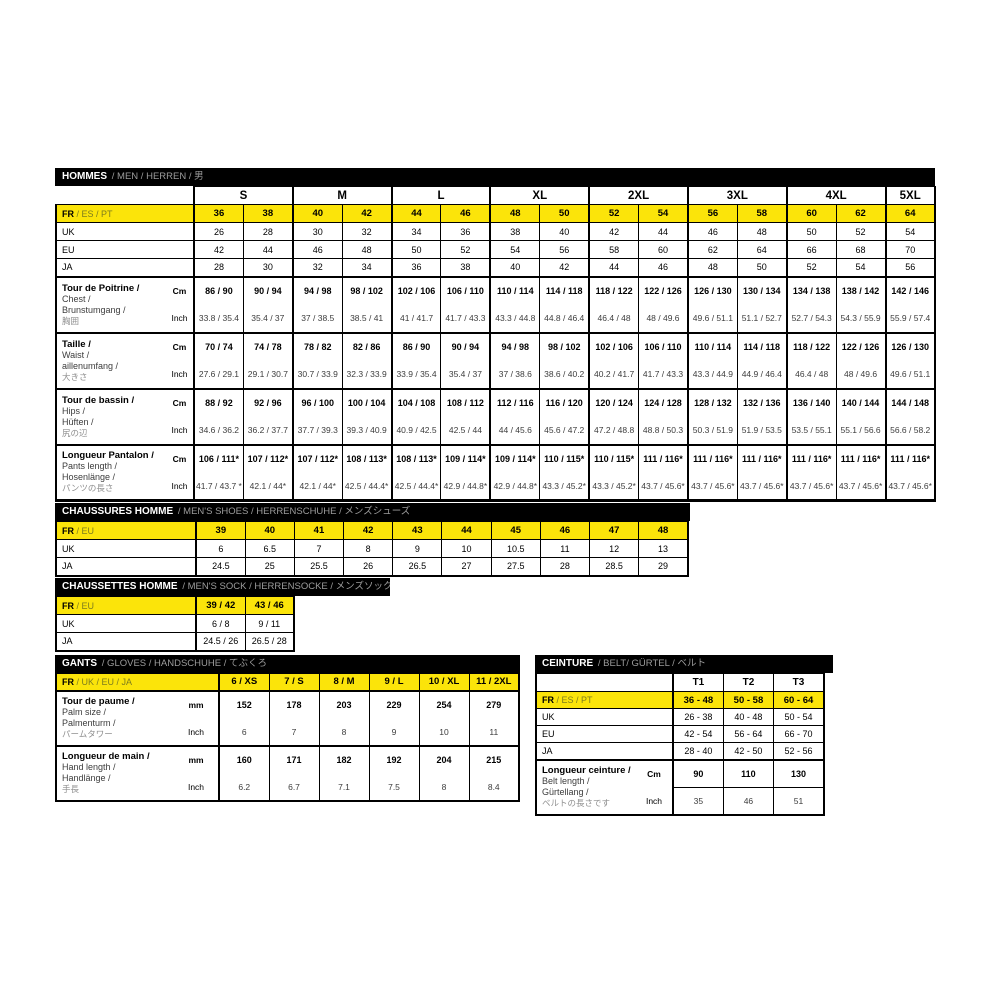 This screenshot has width=1005, height=1005. What do you see at coordinates (835, 195) in the screenshot?
I see `men-size-group-4XL: 4XL` at bounding box center [835, 195].